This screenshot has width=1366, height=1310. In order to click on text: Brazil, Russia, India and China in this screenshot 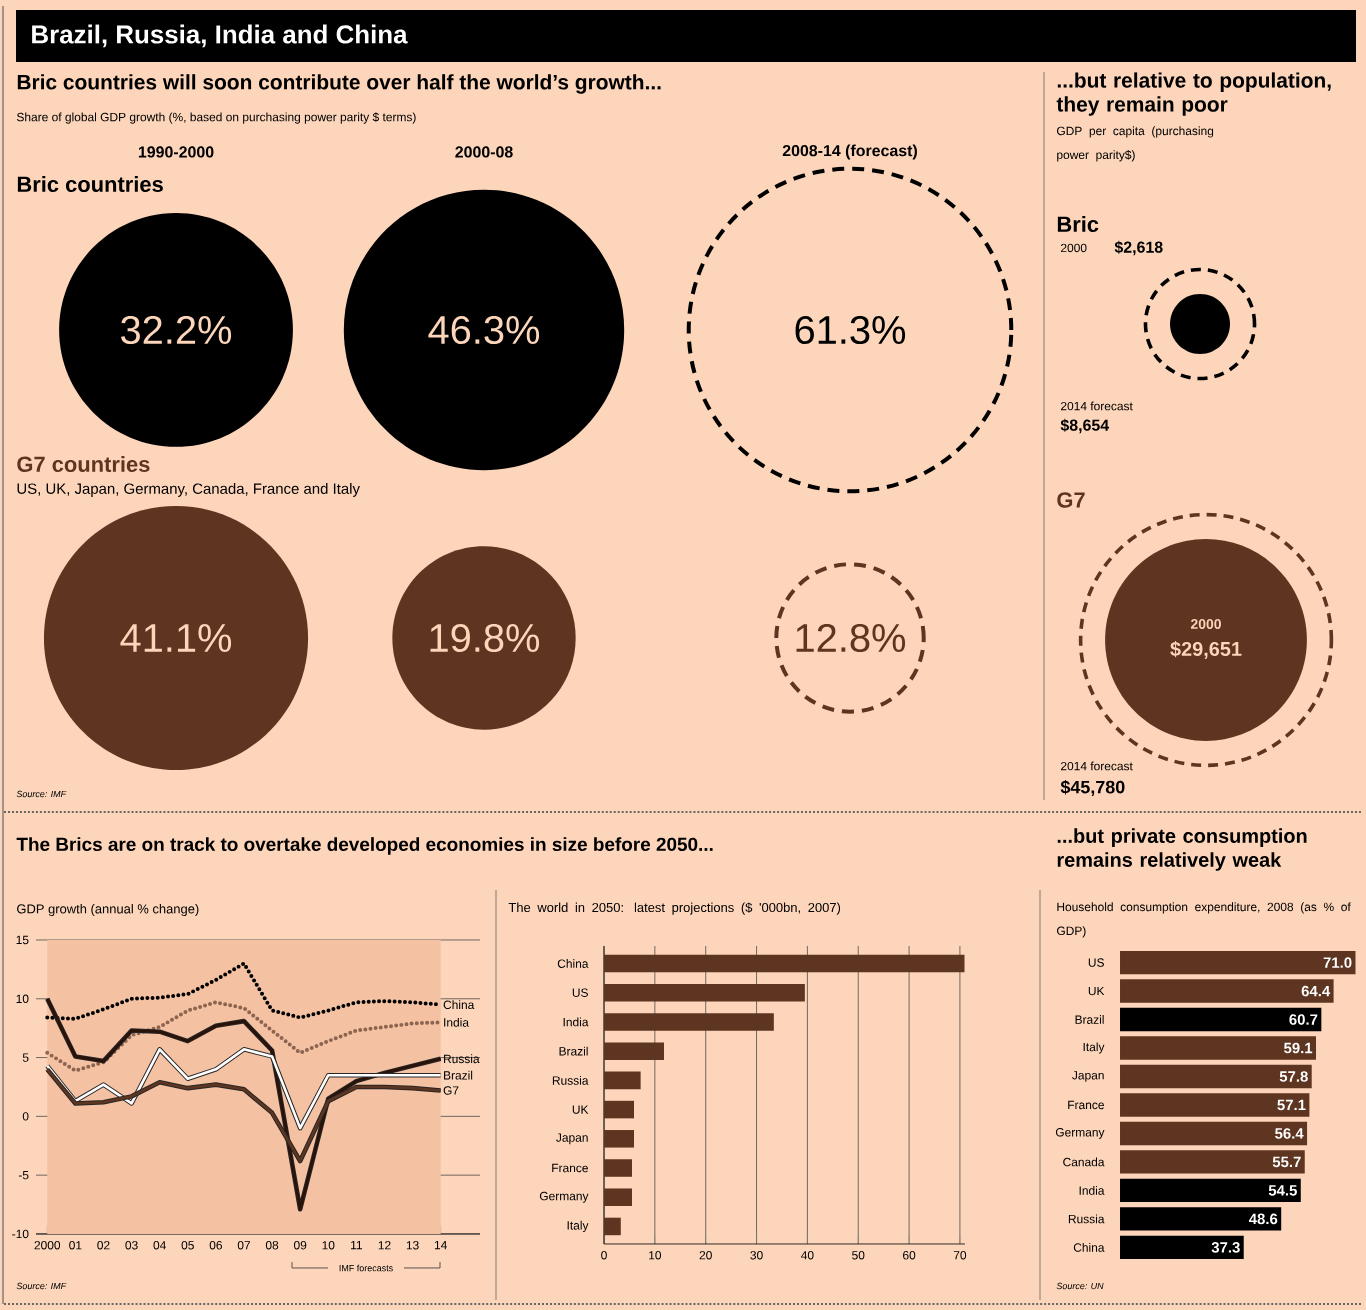, I will do `click(220, 36)`.